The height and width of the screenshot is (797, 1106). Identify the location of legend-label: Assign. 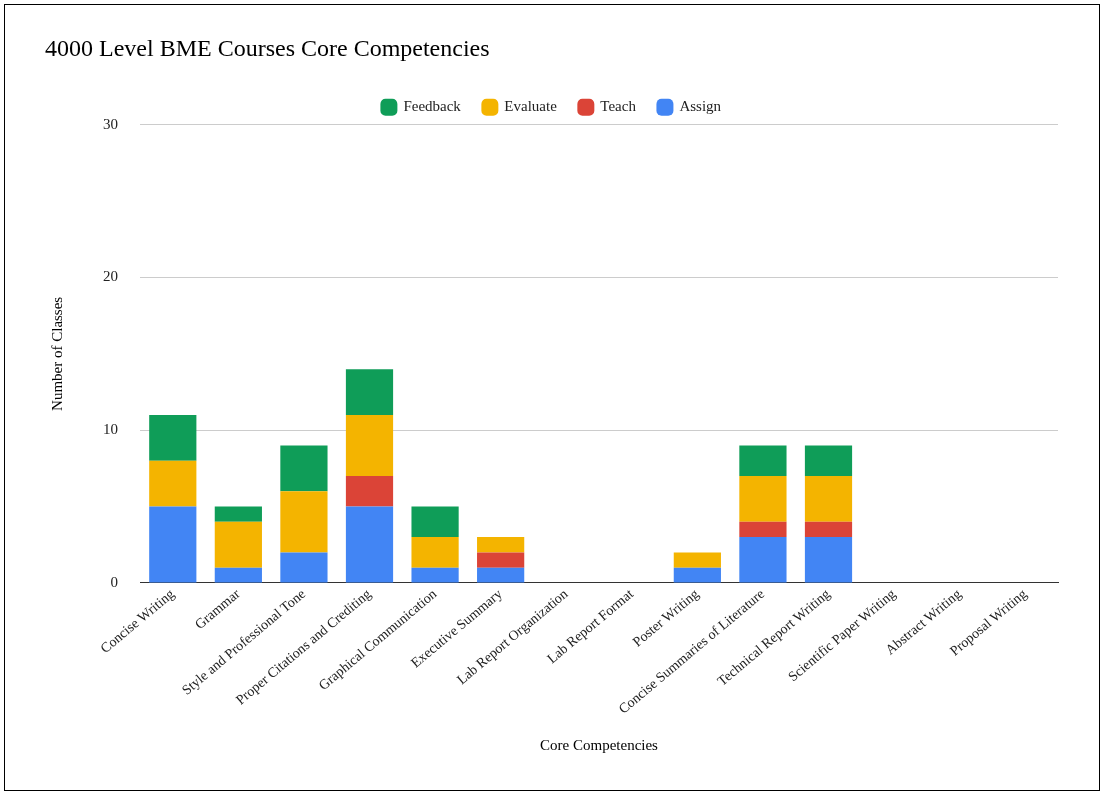
(700, 106).